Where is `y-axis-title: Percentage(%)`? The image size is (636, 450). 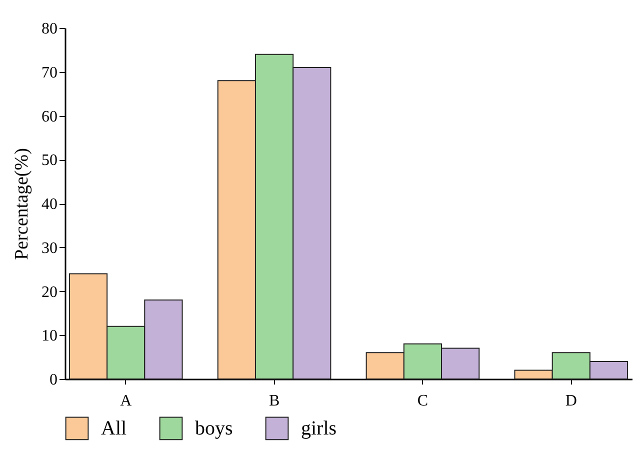 y-axis-title: Percentage(%) is located at coordinates (22, 204).